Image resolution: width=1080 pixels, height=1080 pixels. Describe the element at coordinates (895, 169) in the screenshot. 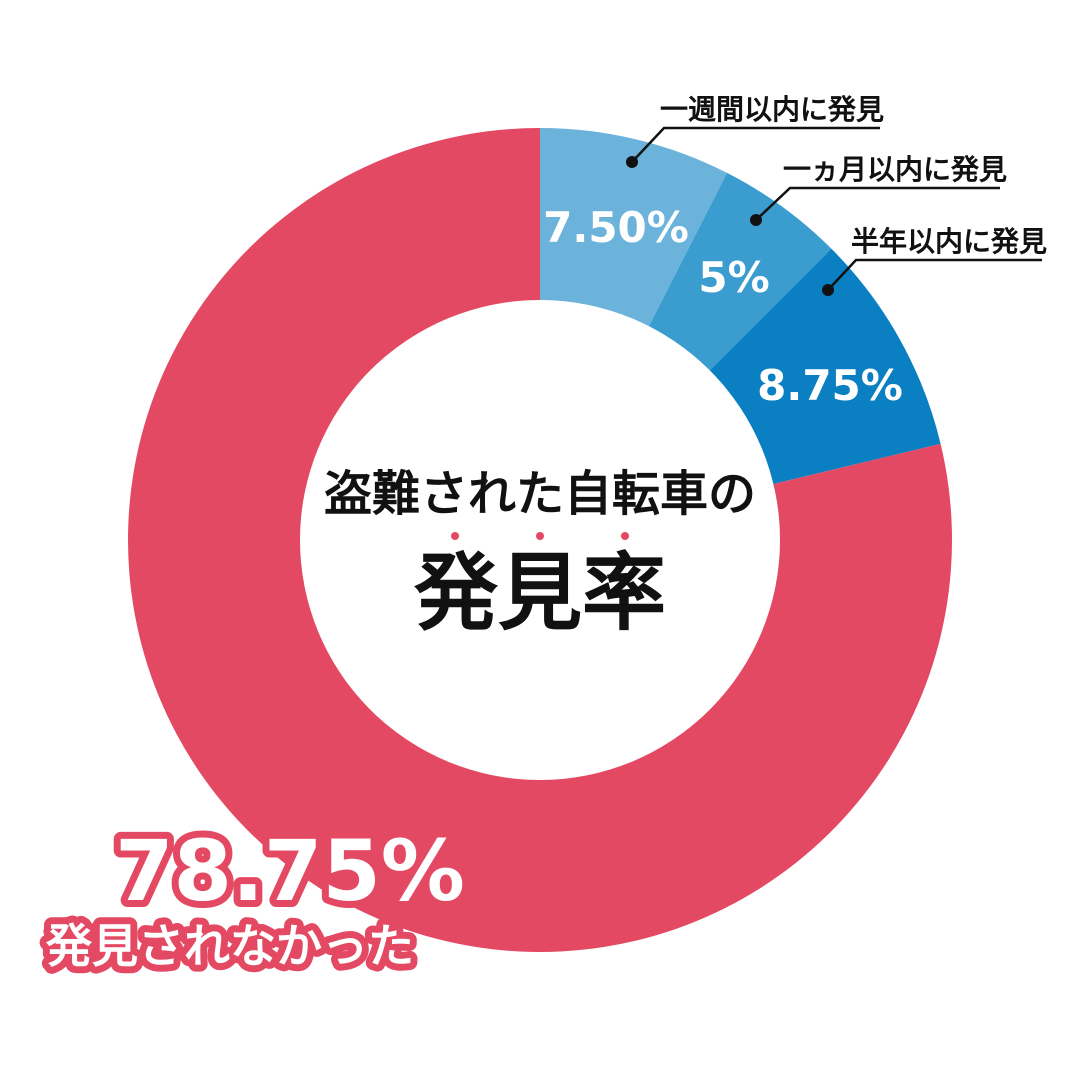

I see `callout-label-one-month: 一ヵ月以内に発見` at that location.